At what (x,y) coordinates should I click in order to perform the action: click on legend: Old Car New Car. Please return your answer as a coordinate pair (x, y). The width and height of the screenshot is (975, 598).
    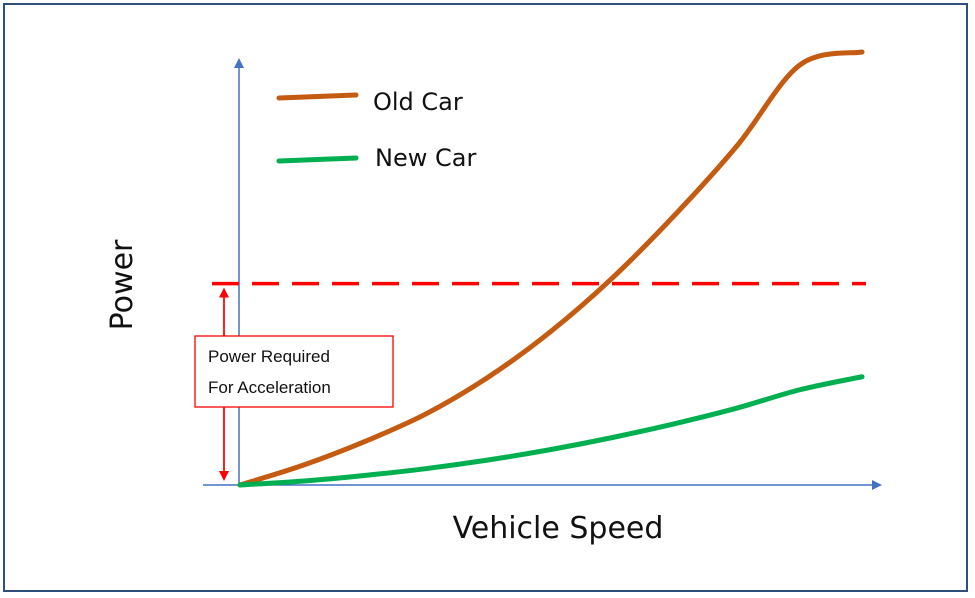
    Looking at the image, I should click on (376, 130).